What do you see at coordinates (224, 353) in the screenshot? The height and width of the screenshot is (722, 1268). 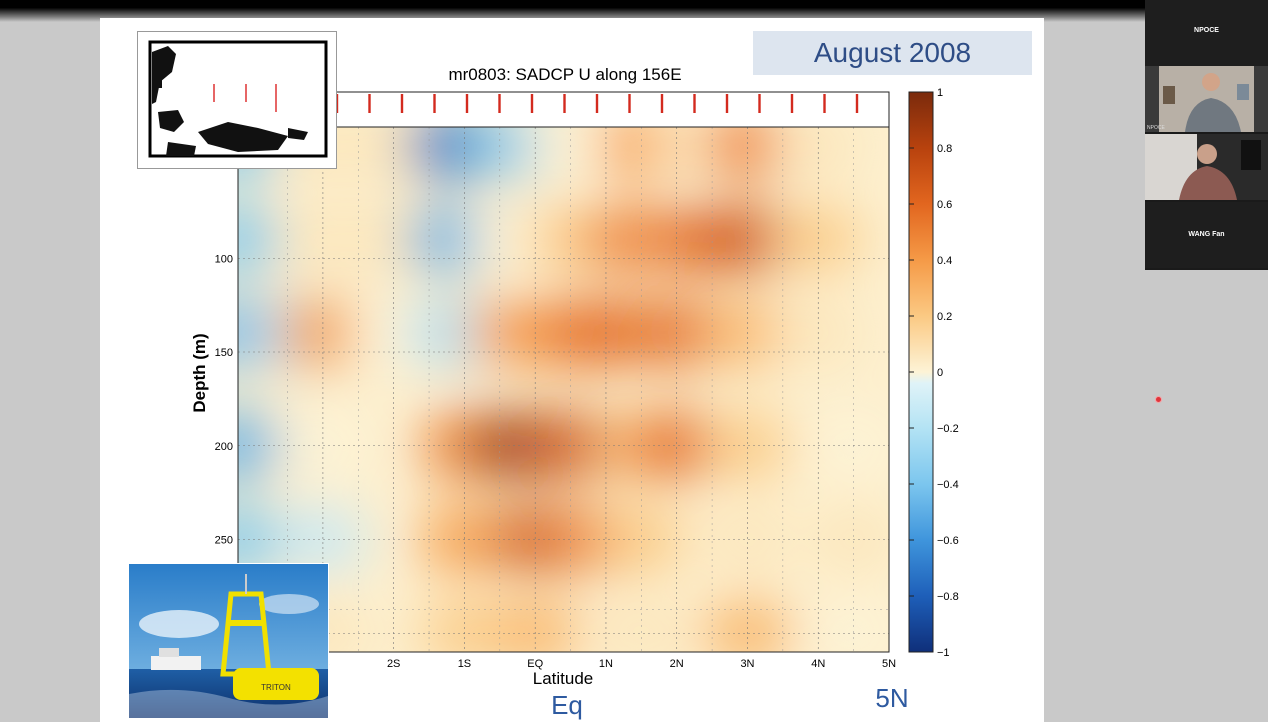 I see `y-tick-label: 150` at bounding box center [224, 353].